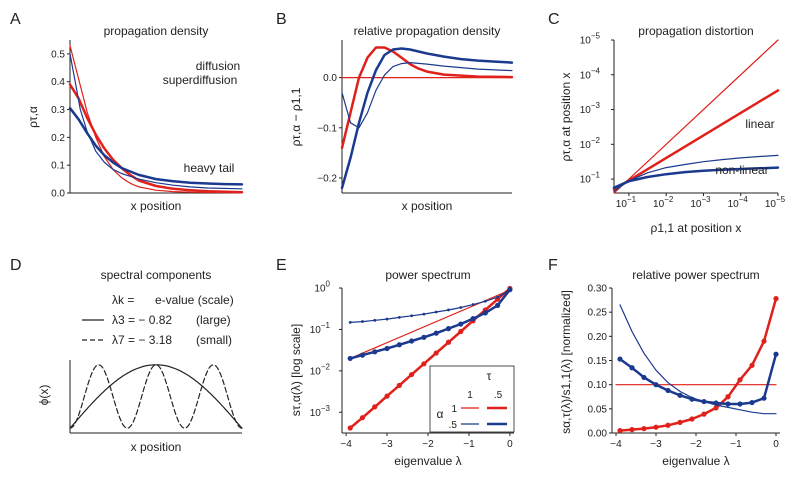  Describe the element at coordinates (663, 202) in the screenshot. I see `x-tick-label-C: 10⁻²` at that location.